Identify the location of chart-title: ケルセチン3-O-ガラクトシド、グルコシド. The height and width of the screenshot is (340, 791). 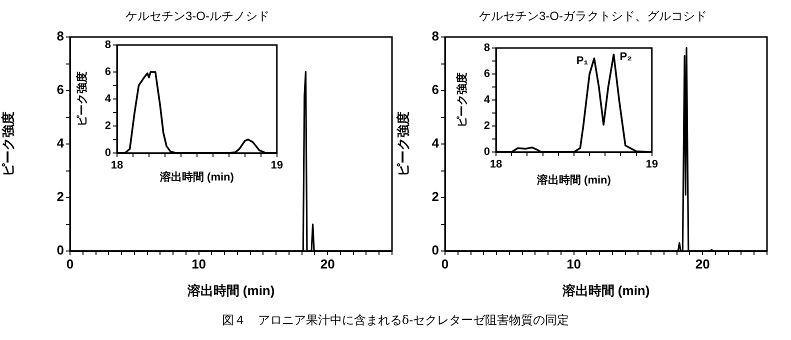
(593, 16).